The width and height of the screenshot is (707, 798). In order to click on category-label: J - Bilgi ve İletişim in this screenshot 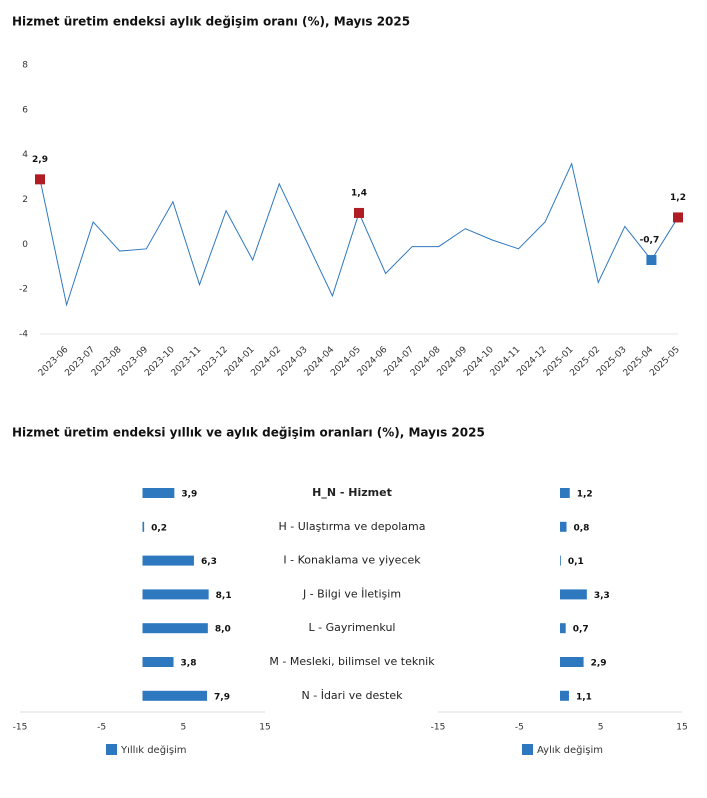, I will do `click(351, 593)`.